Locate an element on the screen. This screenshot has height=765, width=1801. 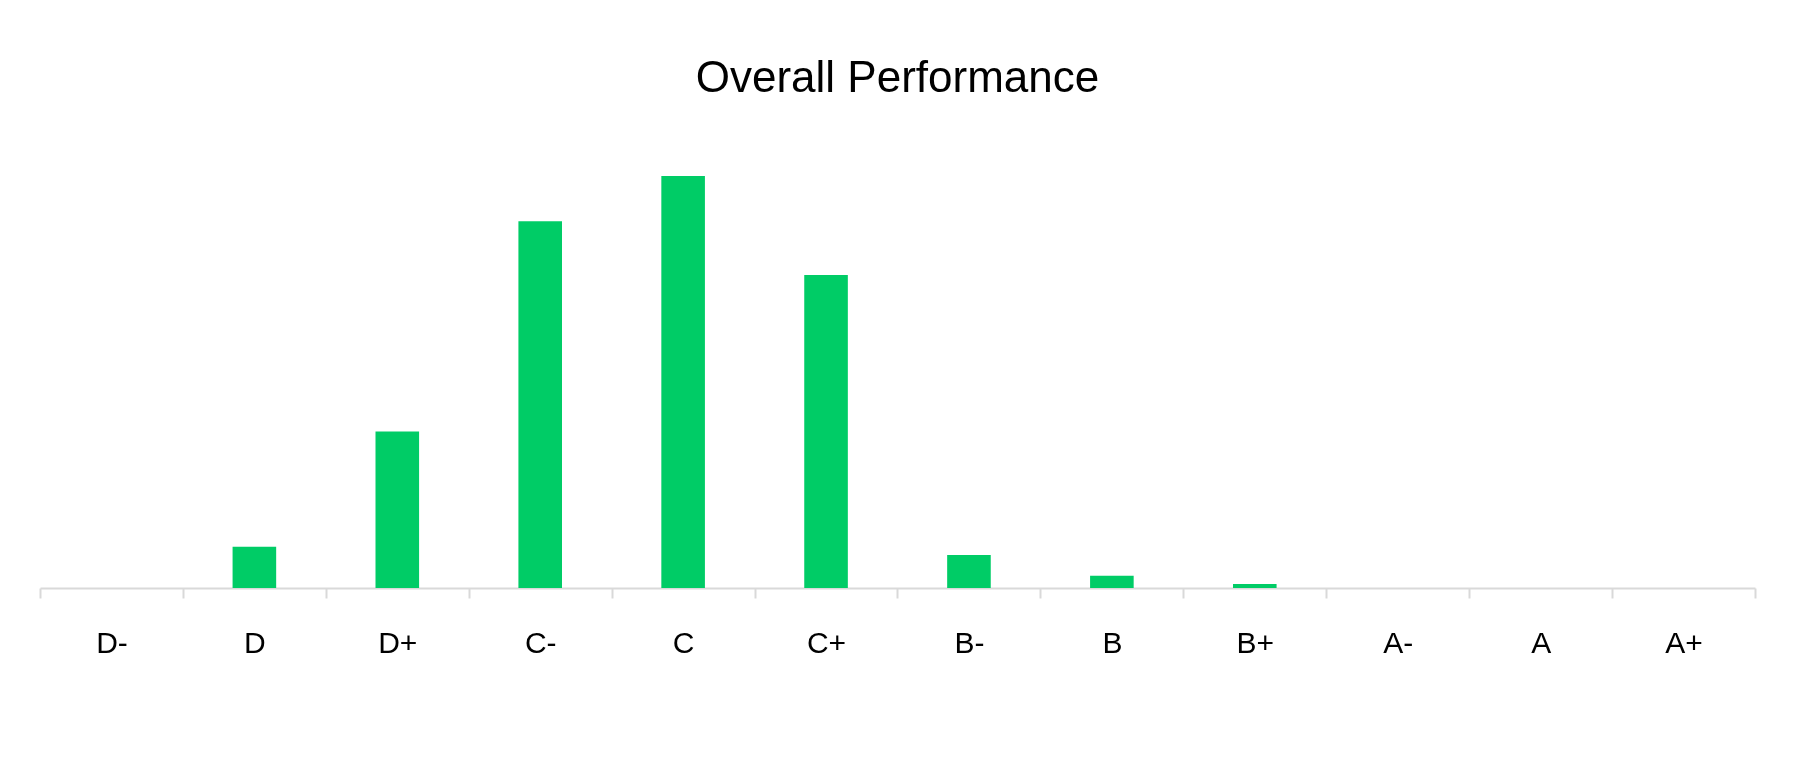
x-tick-label: D+ is located at coordinates (398, 642).